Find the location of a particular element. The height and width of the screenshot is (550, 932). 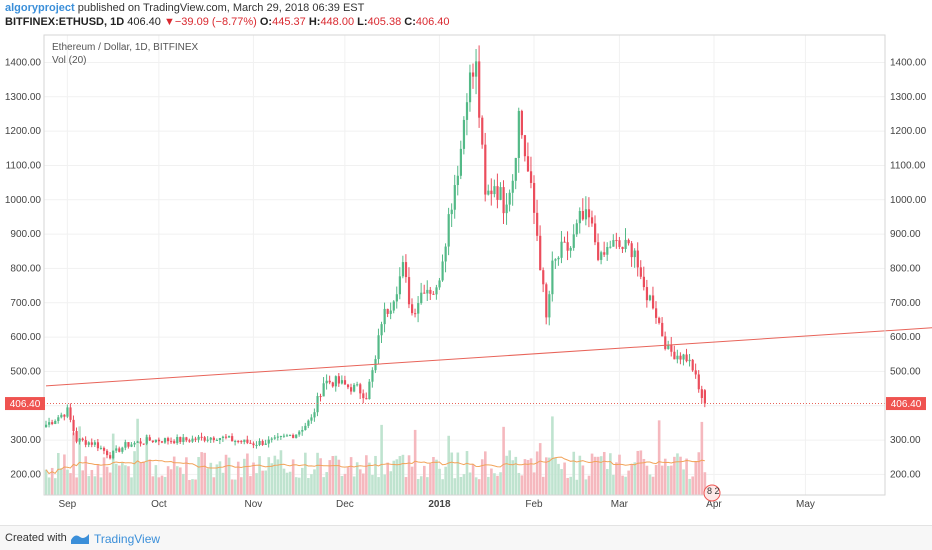

y-tick-label-left: 1200.00 is located at coordinates (23, 131).